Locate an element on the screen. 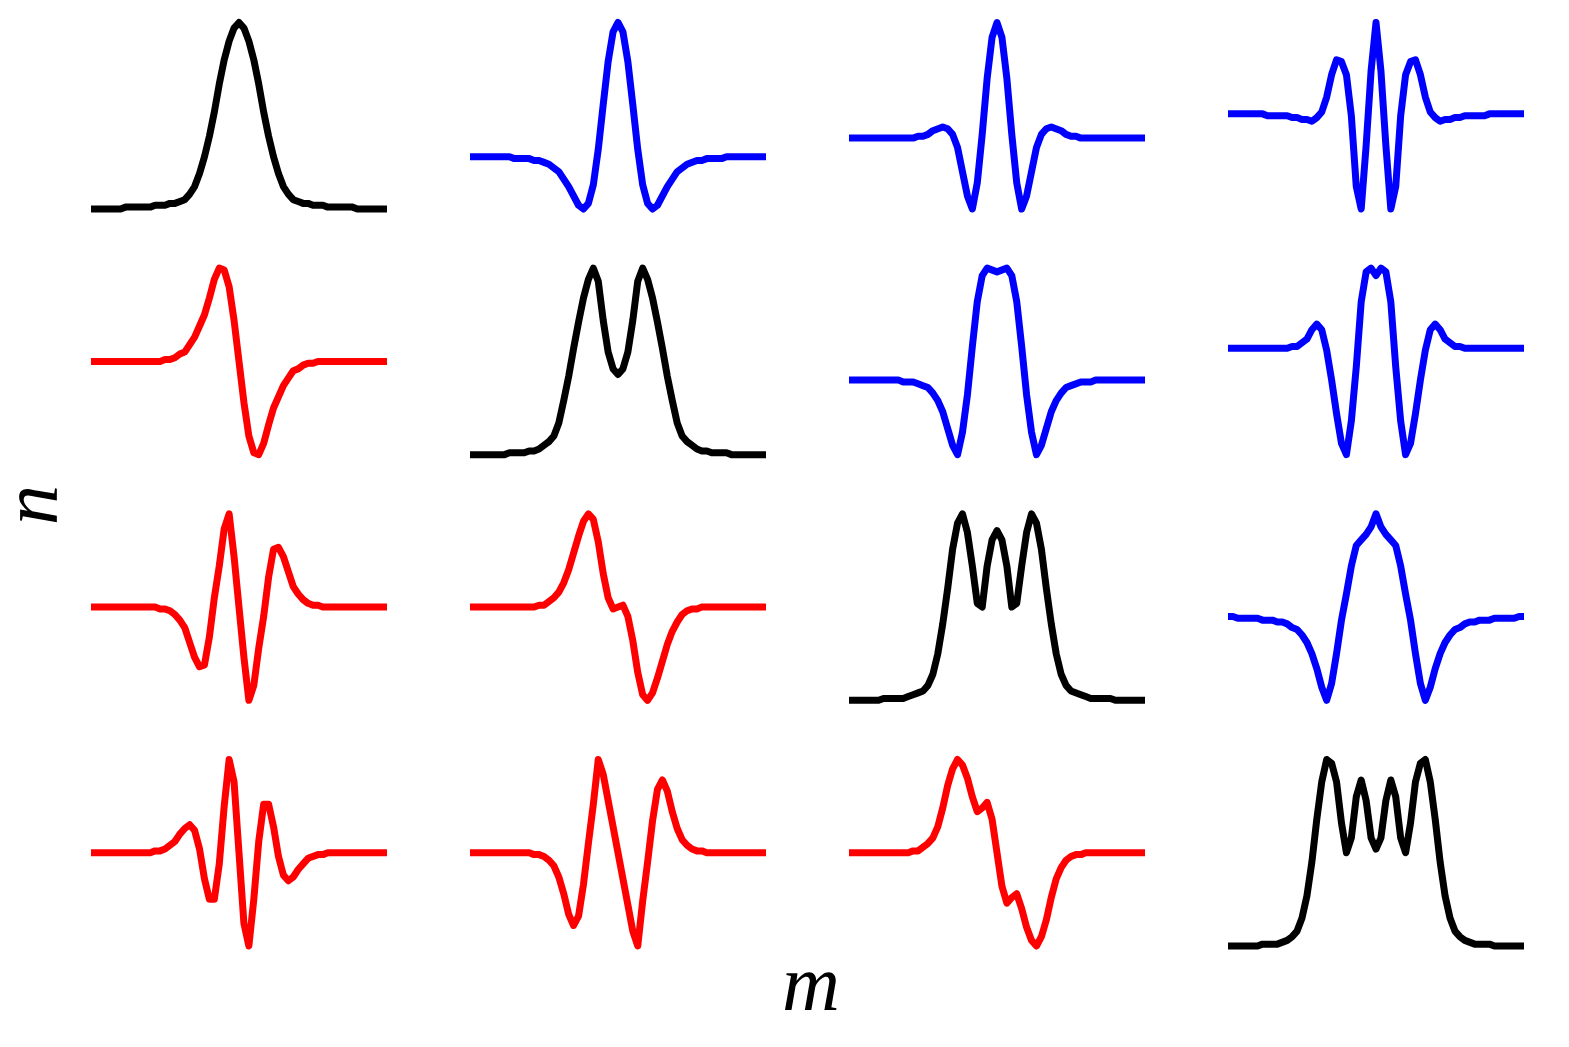  x-axis-title: m is located at coordinates (810, 991).